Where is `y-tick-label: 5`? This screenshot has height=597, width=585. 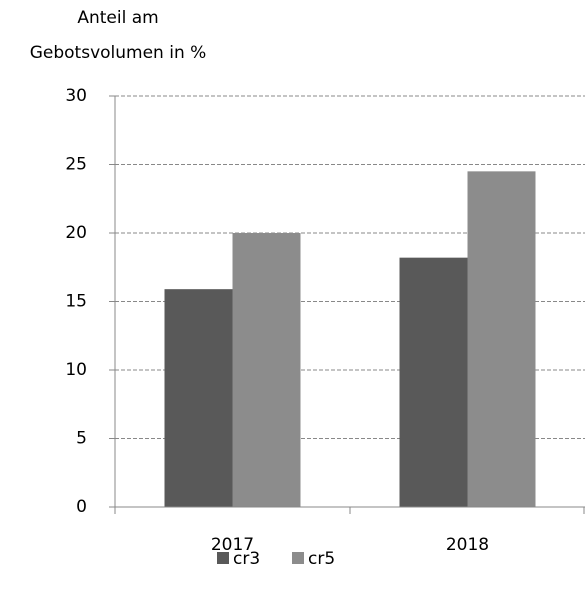 y-tick-label: 5 is located at coordinates (81, 439).